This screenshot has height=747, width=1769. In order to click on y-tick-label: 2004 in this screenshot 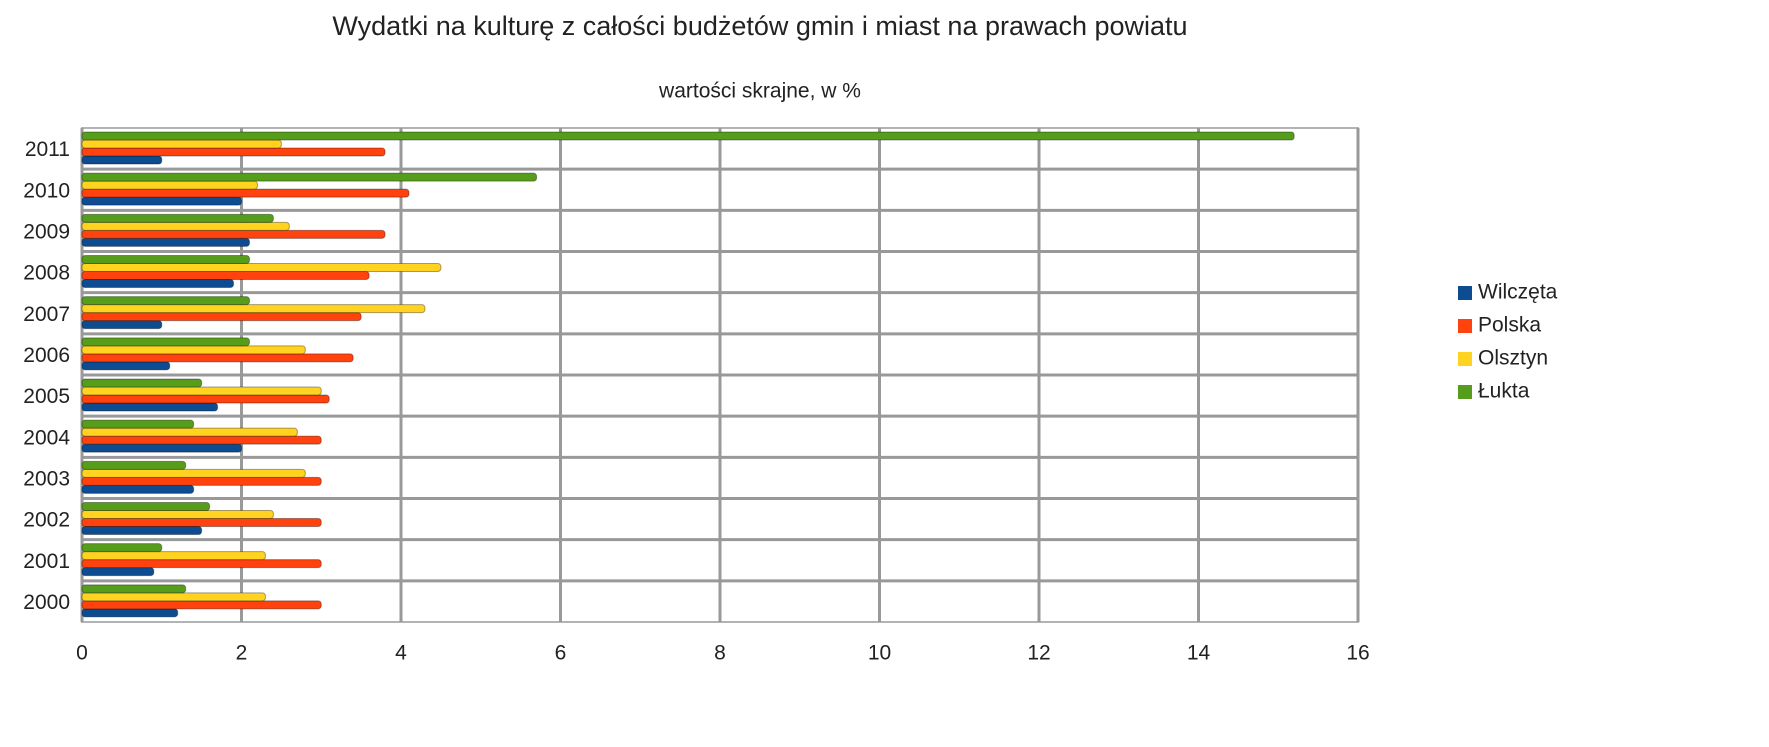, I will do `click(46, 437)`.